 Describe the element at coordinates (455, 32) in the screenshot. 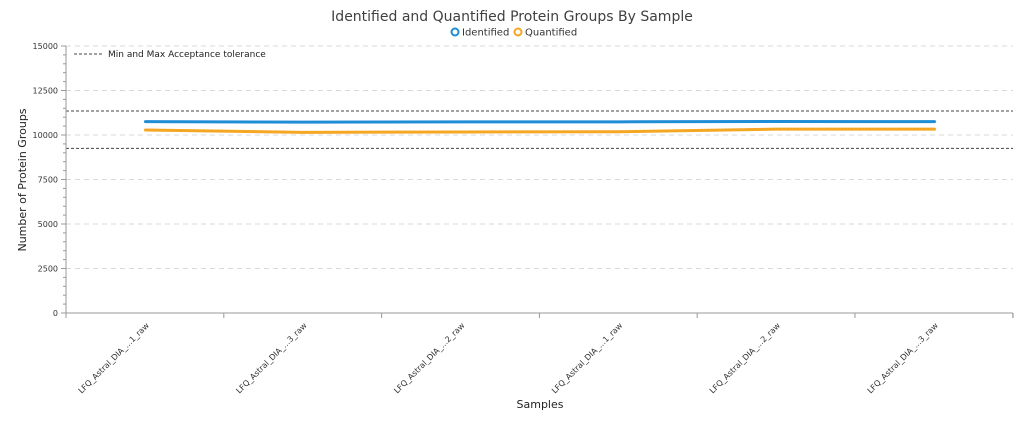

I see `legend-identified-icon` at that location.